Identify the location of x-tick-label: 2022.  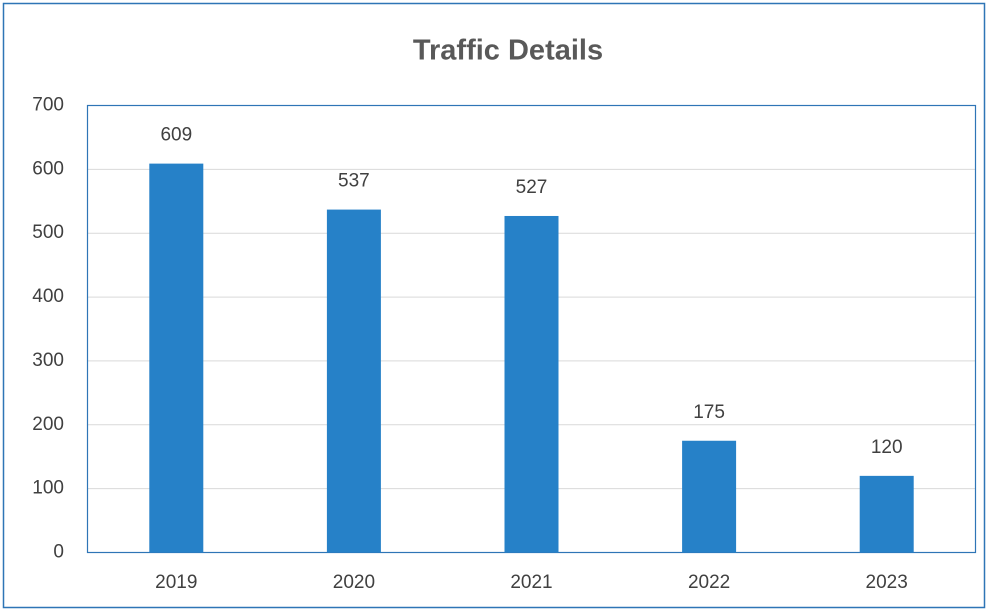
(709, 582).